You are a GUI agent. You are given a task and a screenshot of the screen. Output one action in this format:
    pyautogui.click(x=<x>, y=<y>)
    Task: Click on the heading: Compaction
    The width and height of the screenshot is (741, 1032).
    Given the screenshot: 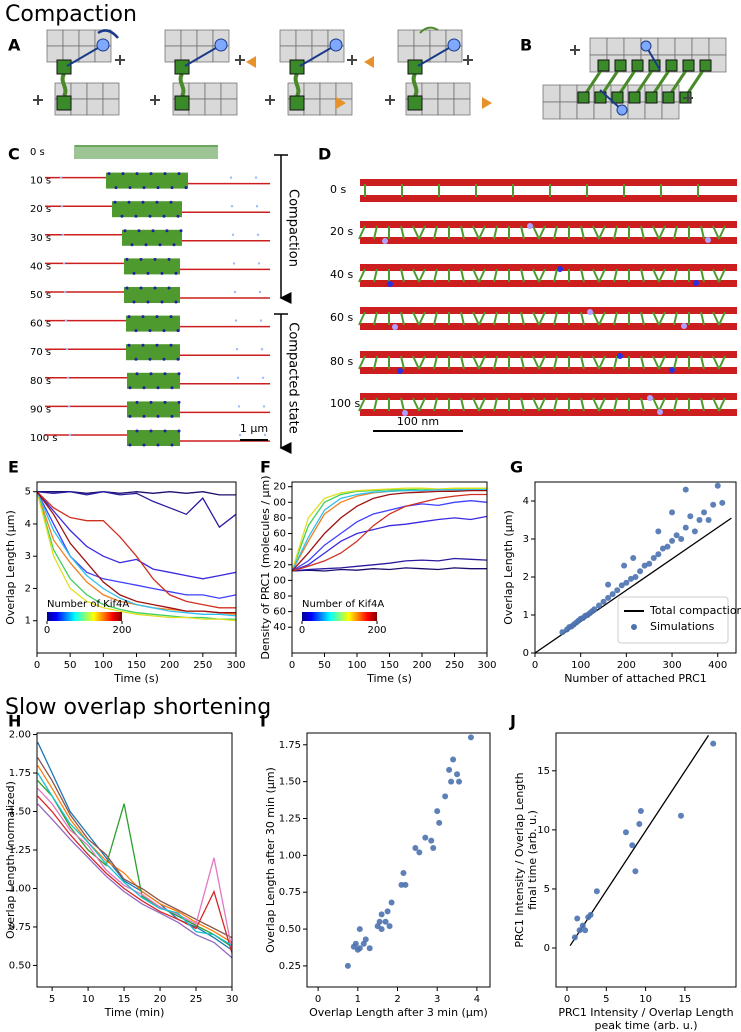 What is the action you would take?
    pyautogui.click(x=71, y=14)
    